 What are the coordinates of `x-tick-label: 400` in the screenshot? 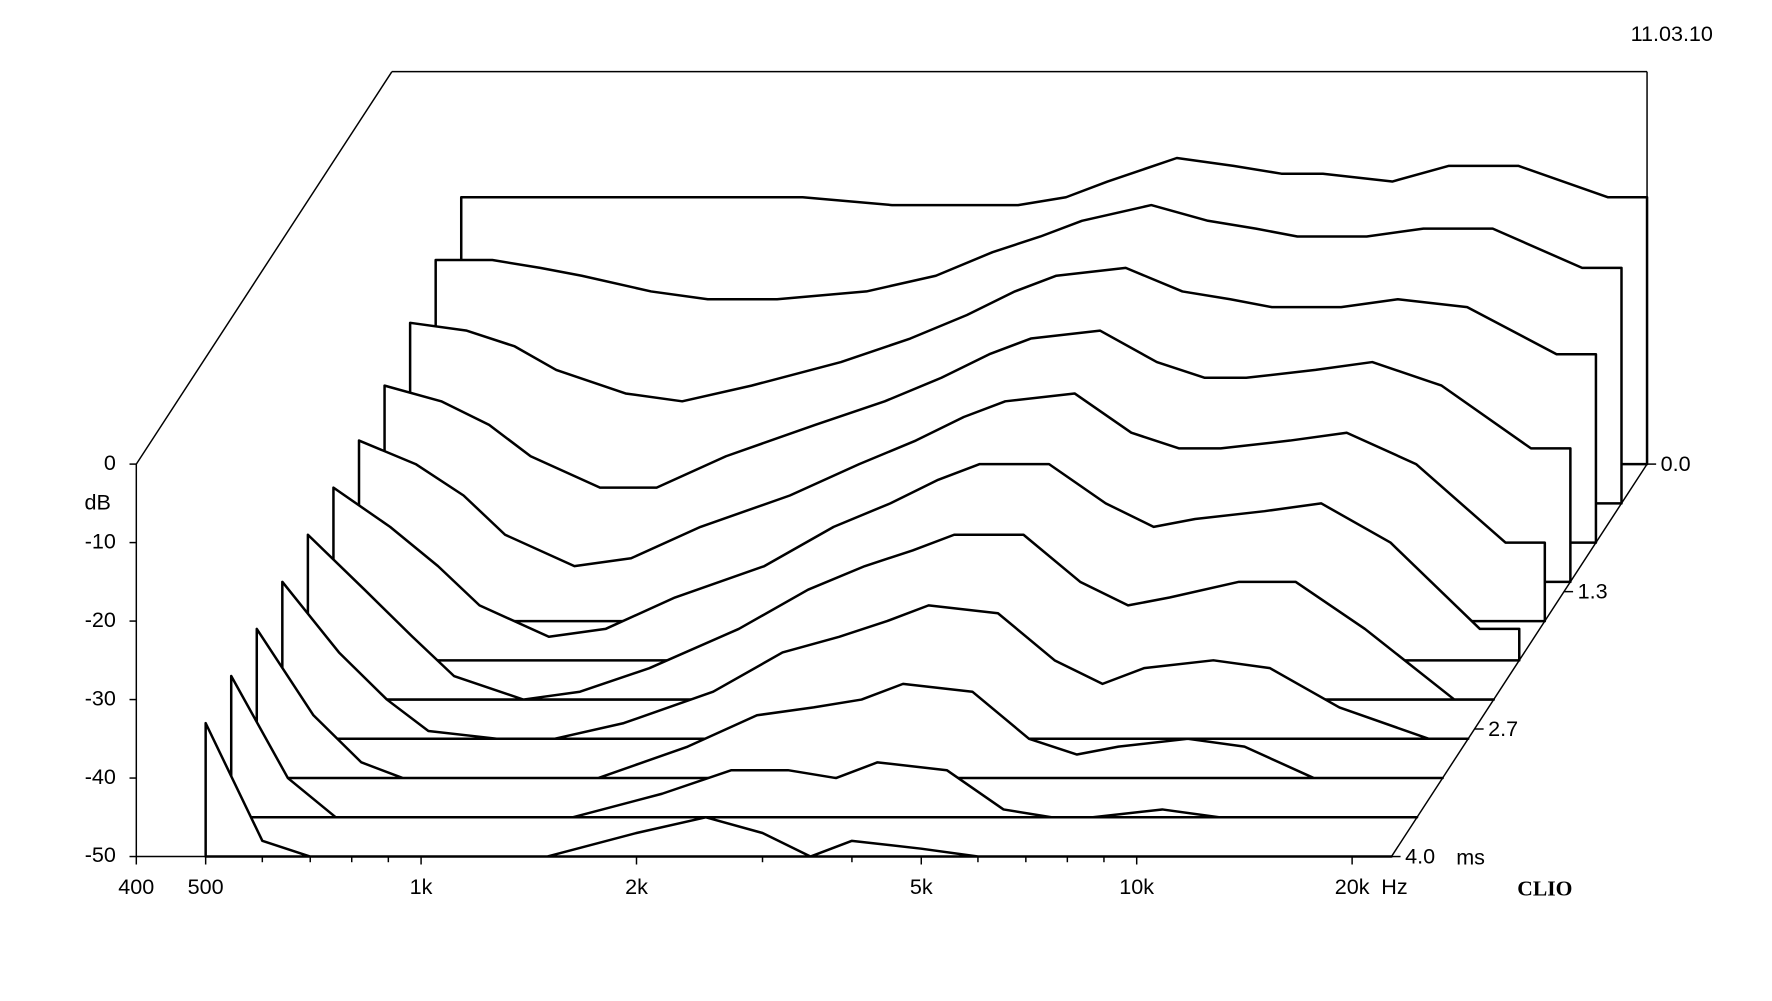 It's located at (136, 886).